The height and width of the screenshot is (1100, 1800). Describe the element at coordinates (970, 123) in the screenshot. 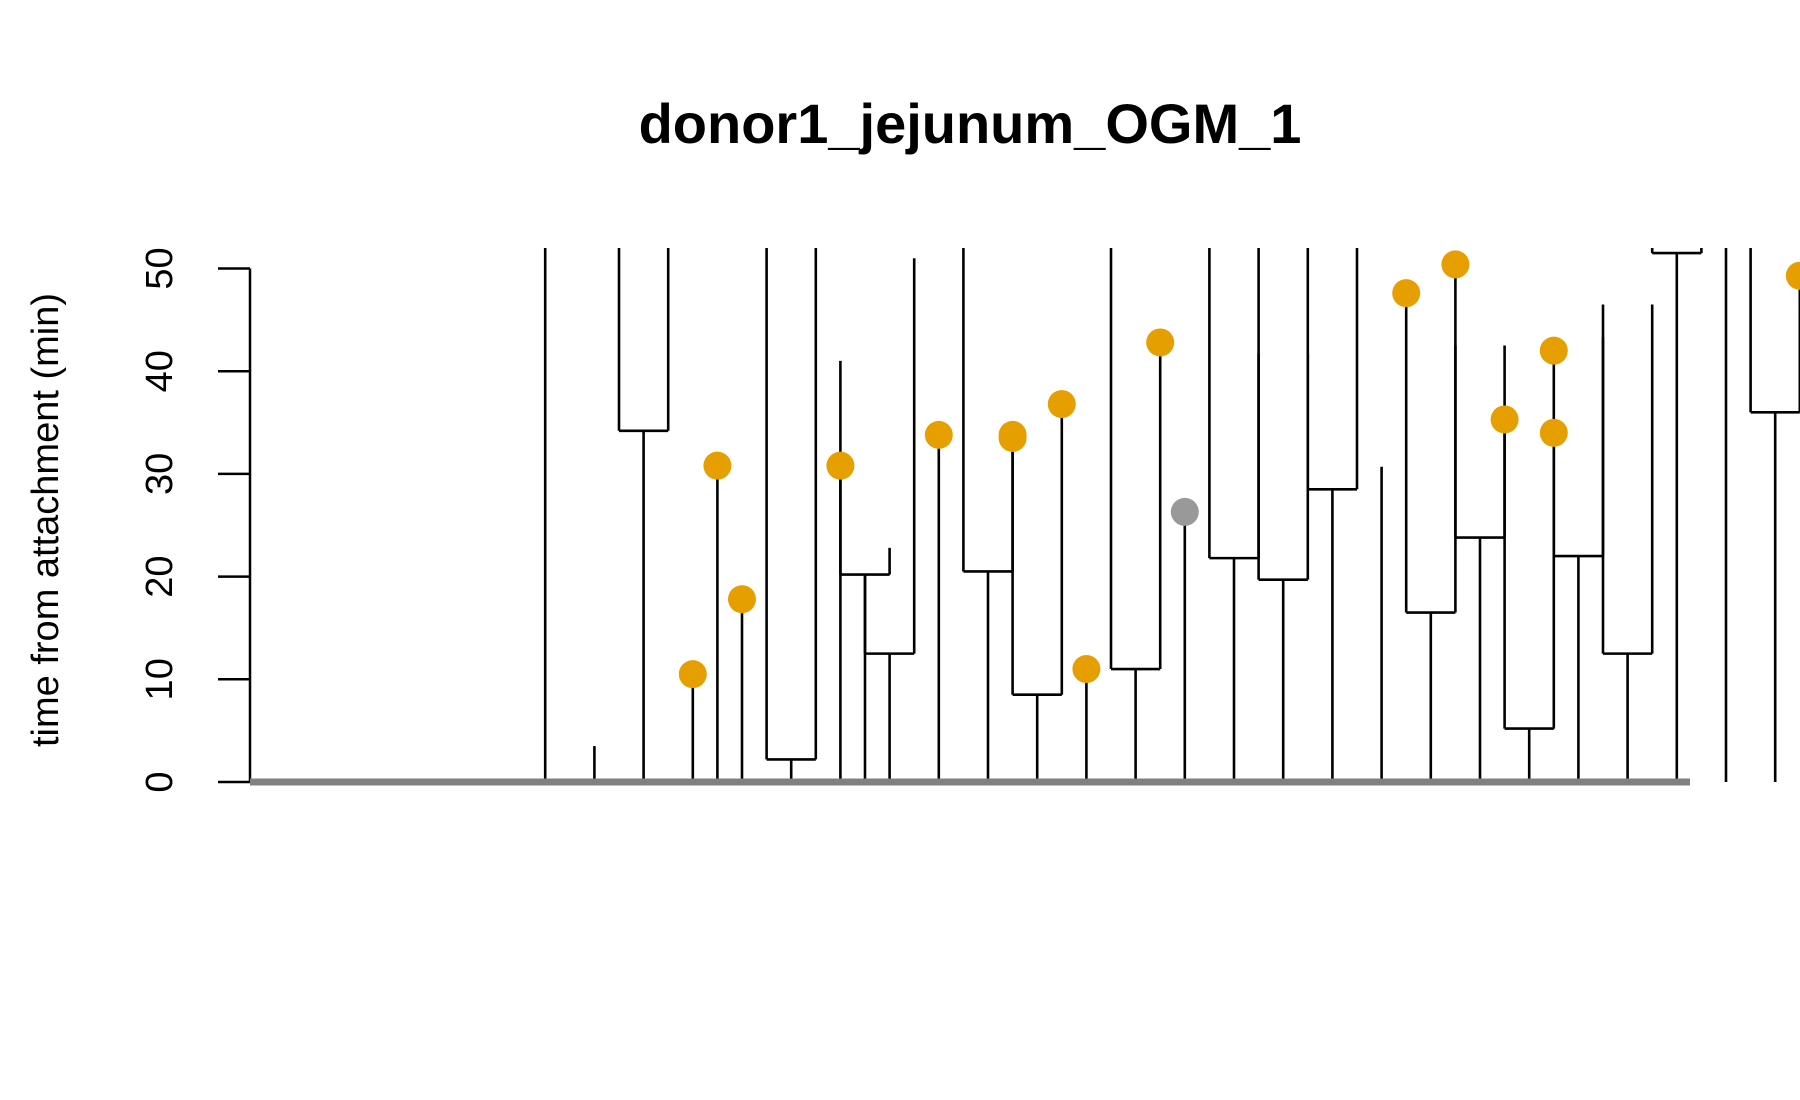

I see `chart-title: donor1_jejunum_OGM_1` at that location.